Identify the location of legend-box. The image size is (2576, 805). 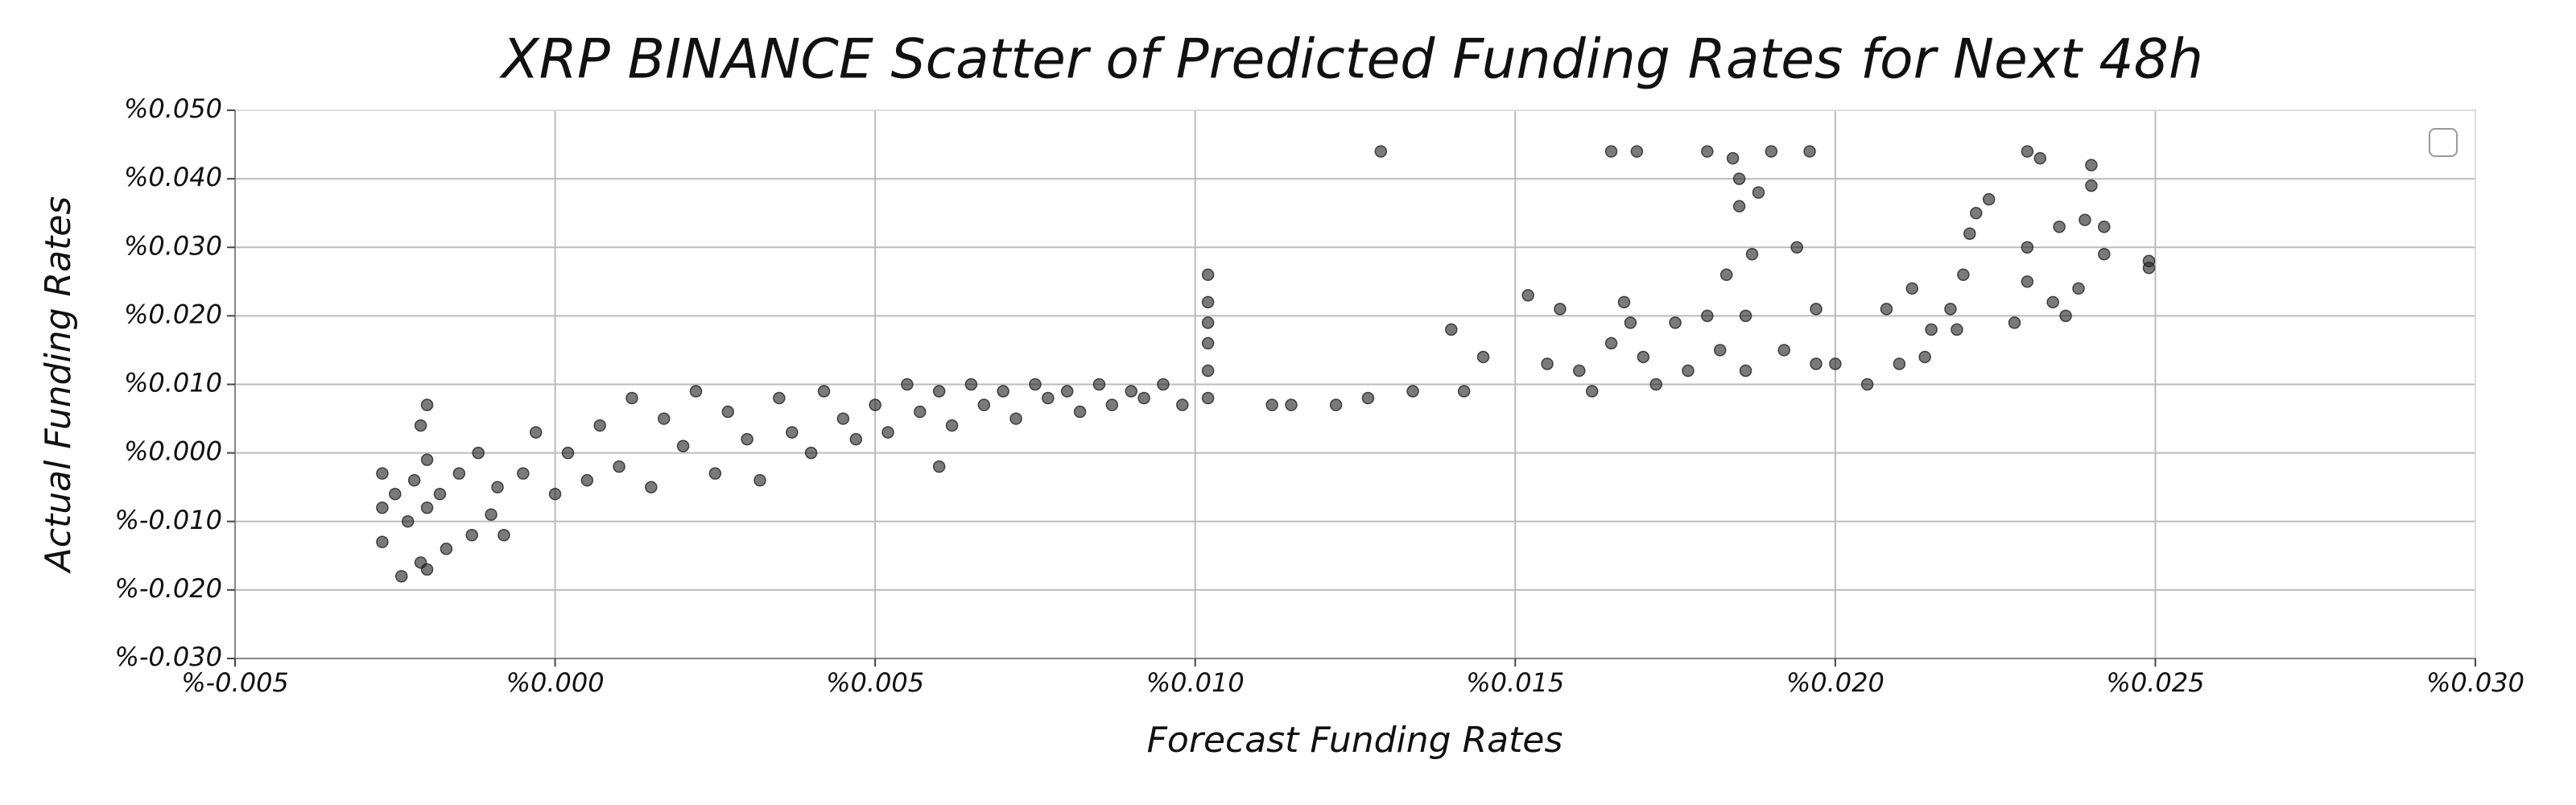
(2443, 142).